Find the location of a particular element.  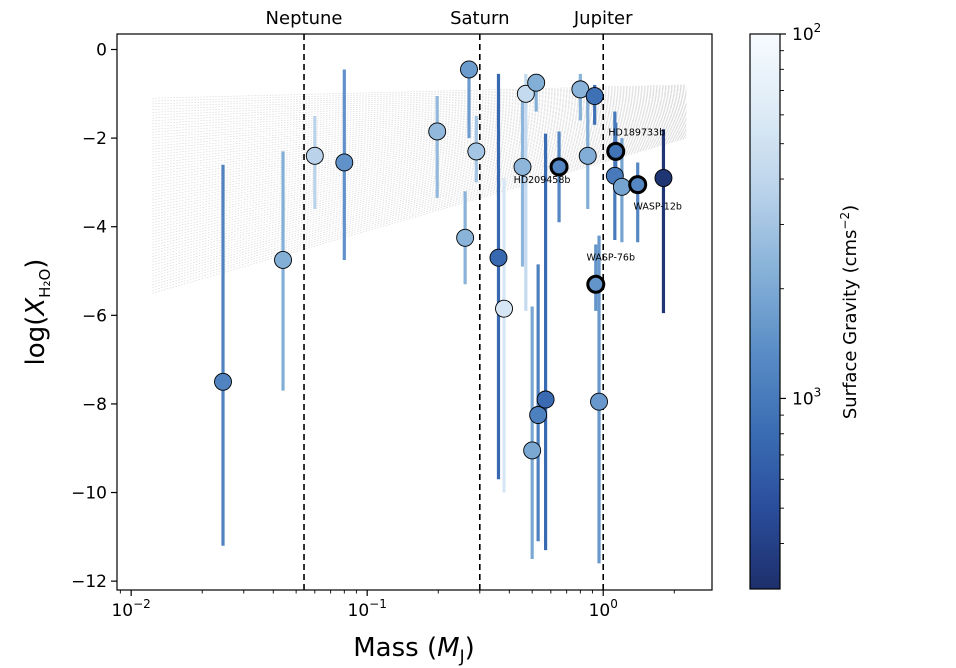

planet-label-wasp-76b: WASP-76b is located at coordinates (611, 257).